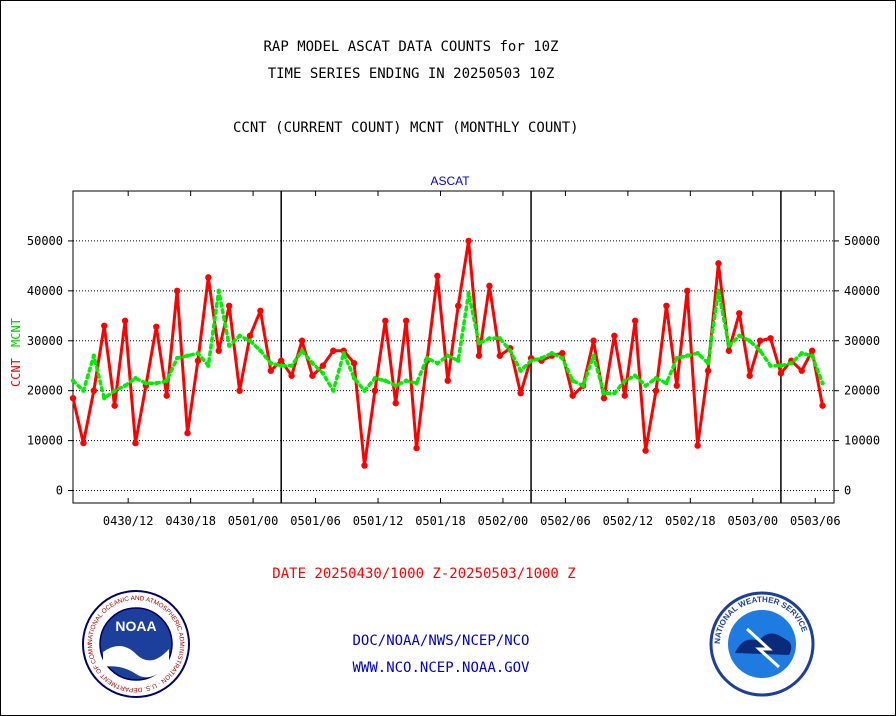 Image resolution: width=896 pixels, height=716 pixels. What do you see at coordinates (45, 391) in the screenshot?
I see `y-tick-label-left: 20000` at bounding box center [45, 391].